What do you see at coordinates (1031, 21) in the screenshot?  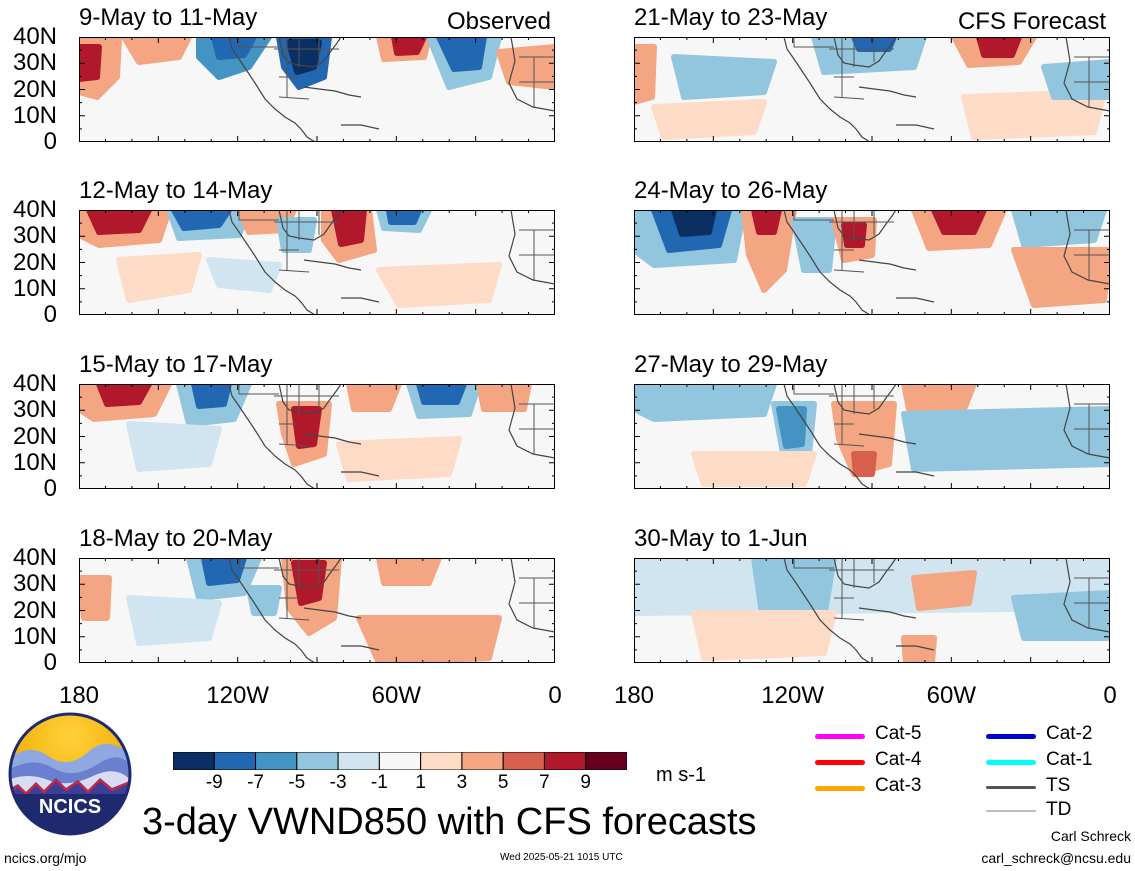 I see `panel-source-tag: CFS Forecast` at bounding box center [1031, 21].